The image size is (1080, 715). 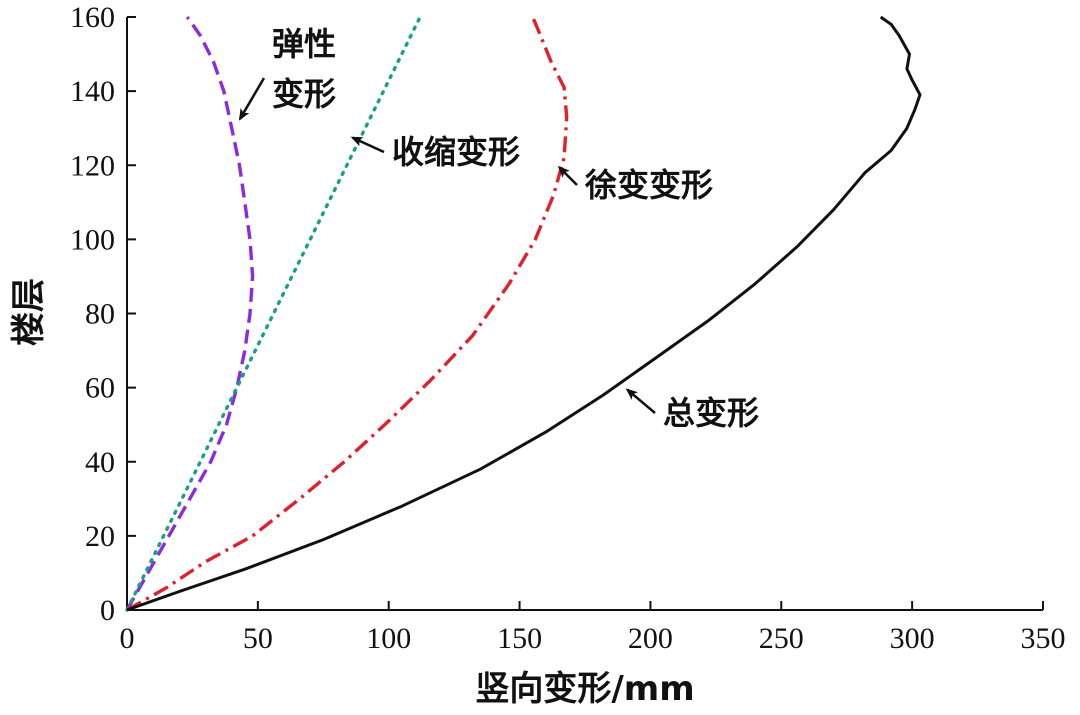 I want to click on y-tick-label: 140, so click(x=92, y=91).